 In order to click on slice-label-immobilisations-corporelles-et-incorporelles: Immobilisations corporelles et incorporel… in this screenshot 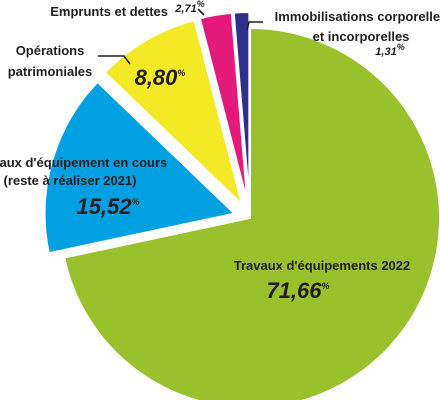, I will do `click(357, 26)`.